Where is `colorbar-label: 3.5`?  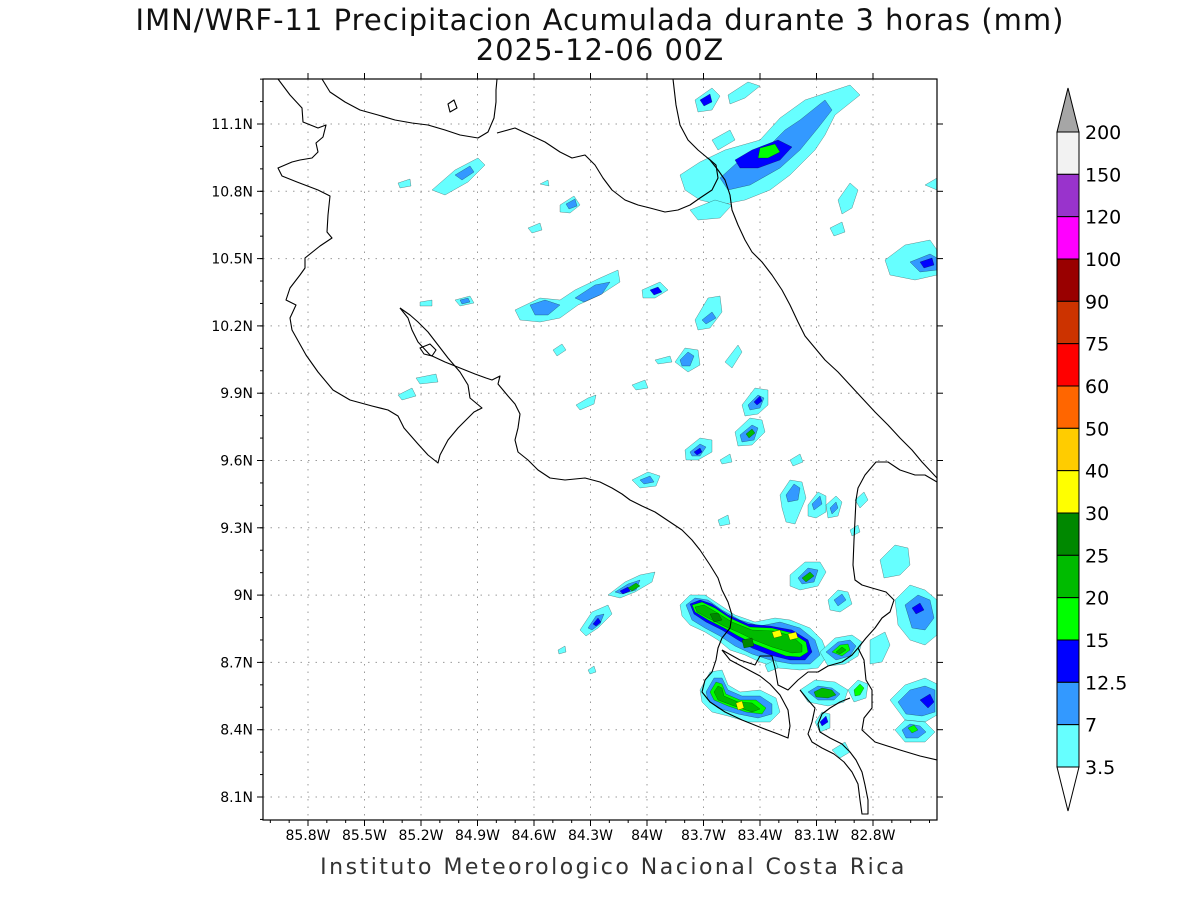
colorbar-label: 3.5 is located at coordinates (1100, 768).